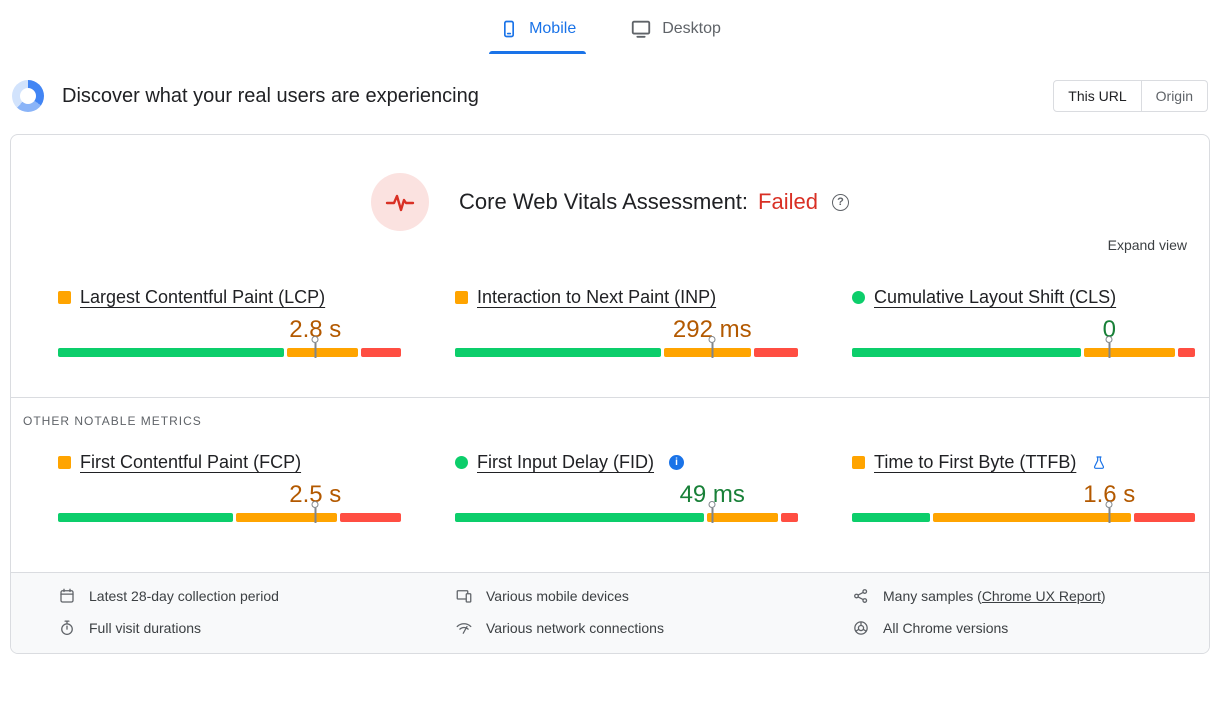  Describe the element at coordinates (229, 628) in the screenshot. I see `visit-durations-item: Full visit durations` at that location.